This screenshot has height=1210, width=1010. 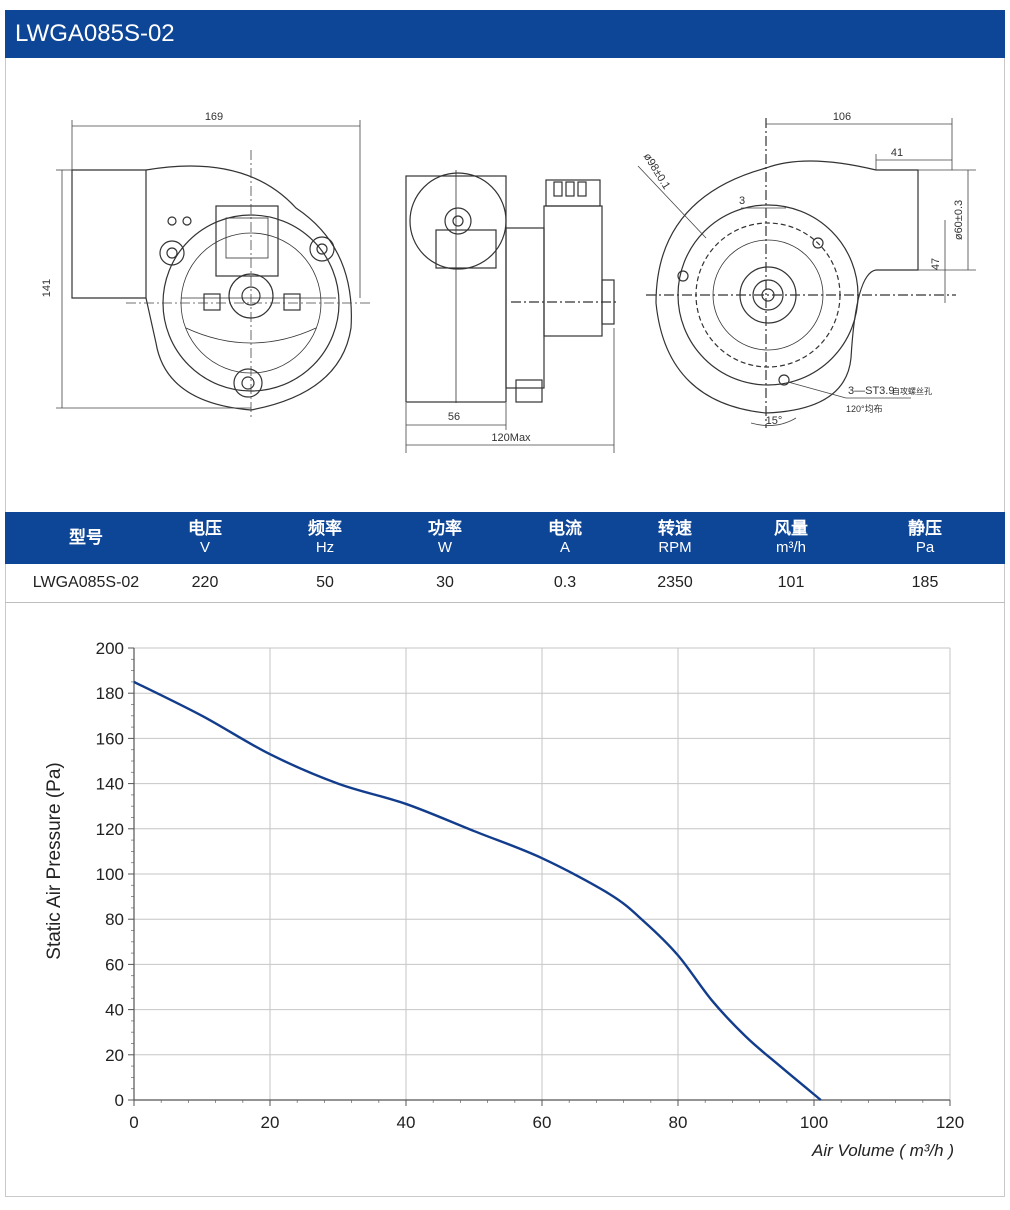 What do you see at coordinates (205, 537) in the screenshot?
I see `col-voltage: 电压 V` at bounding box center [205, 537].